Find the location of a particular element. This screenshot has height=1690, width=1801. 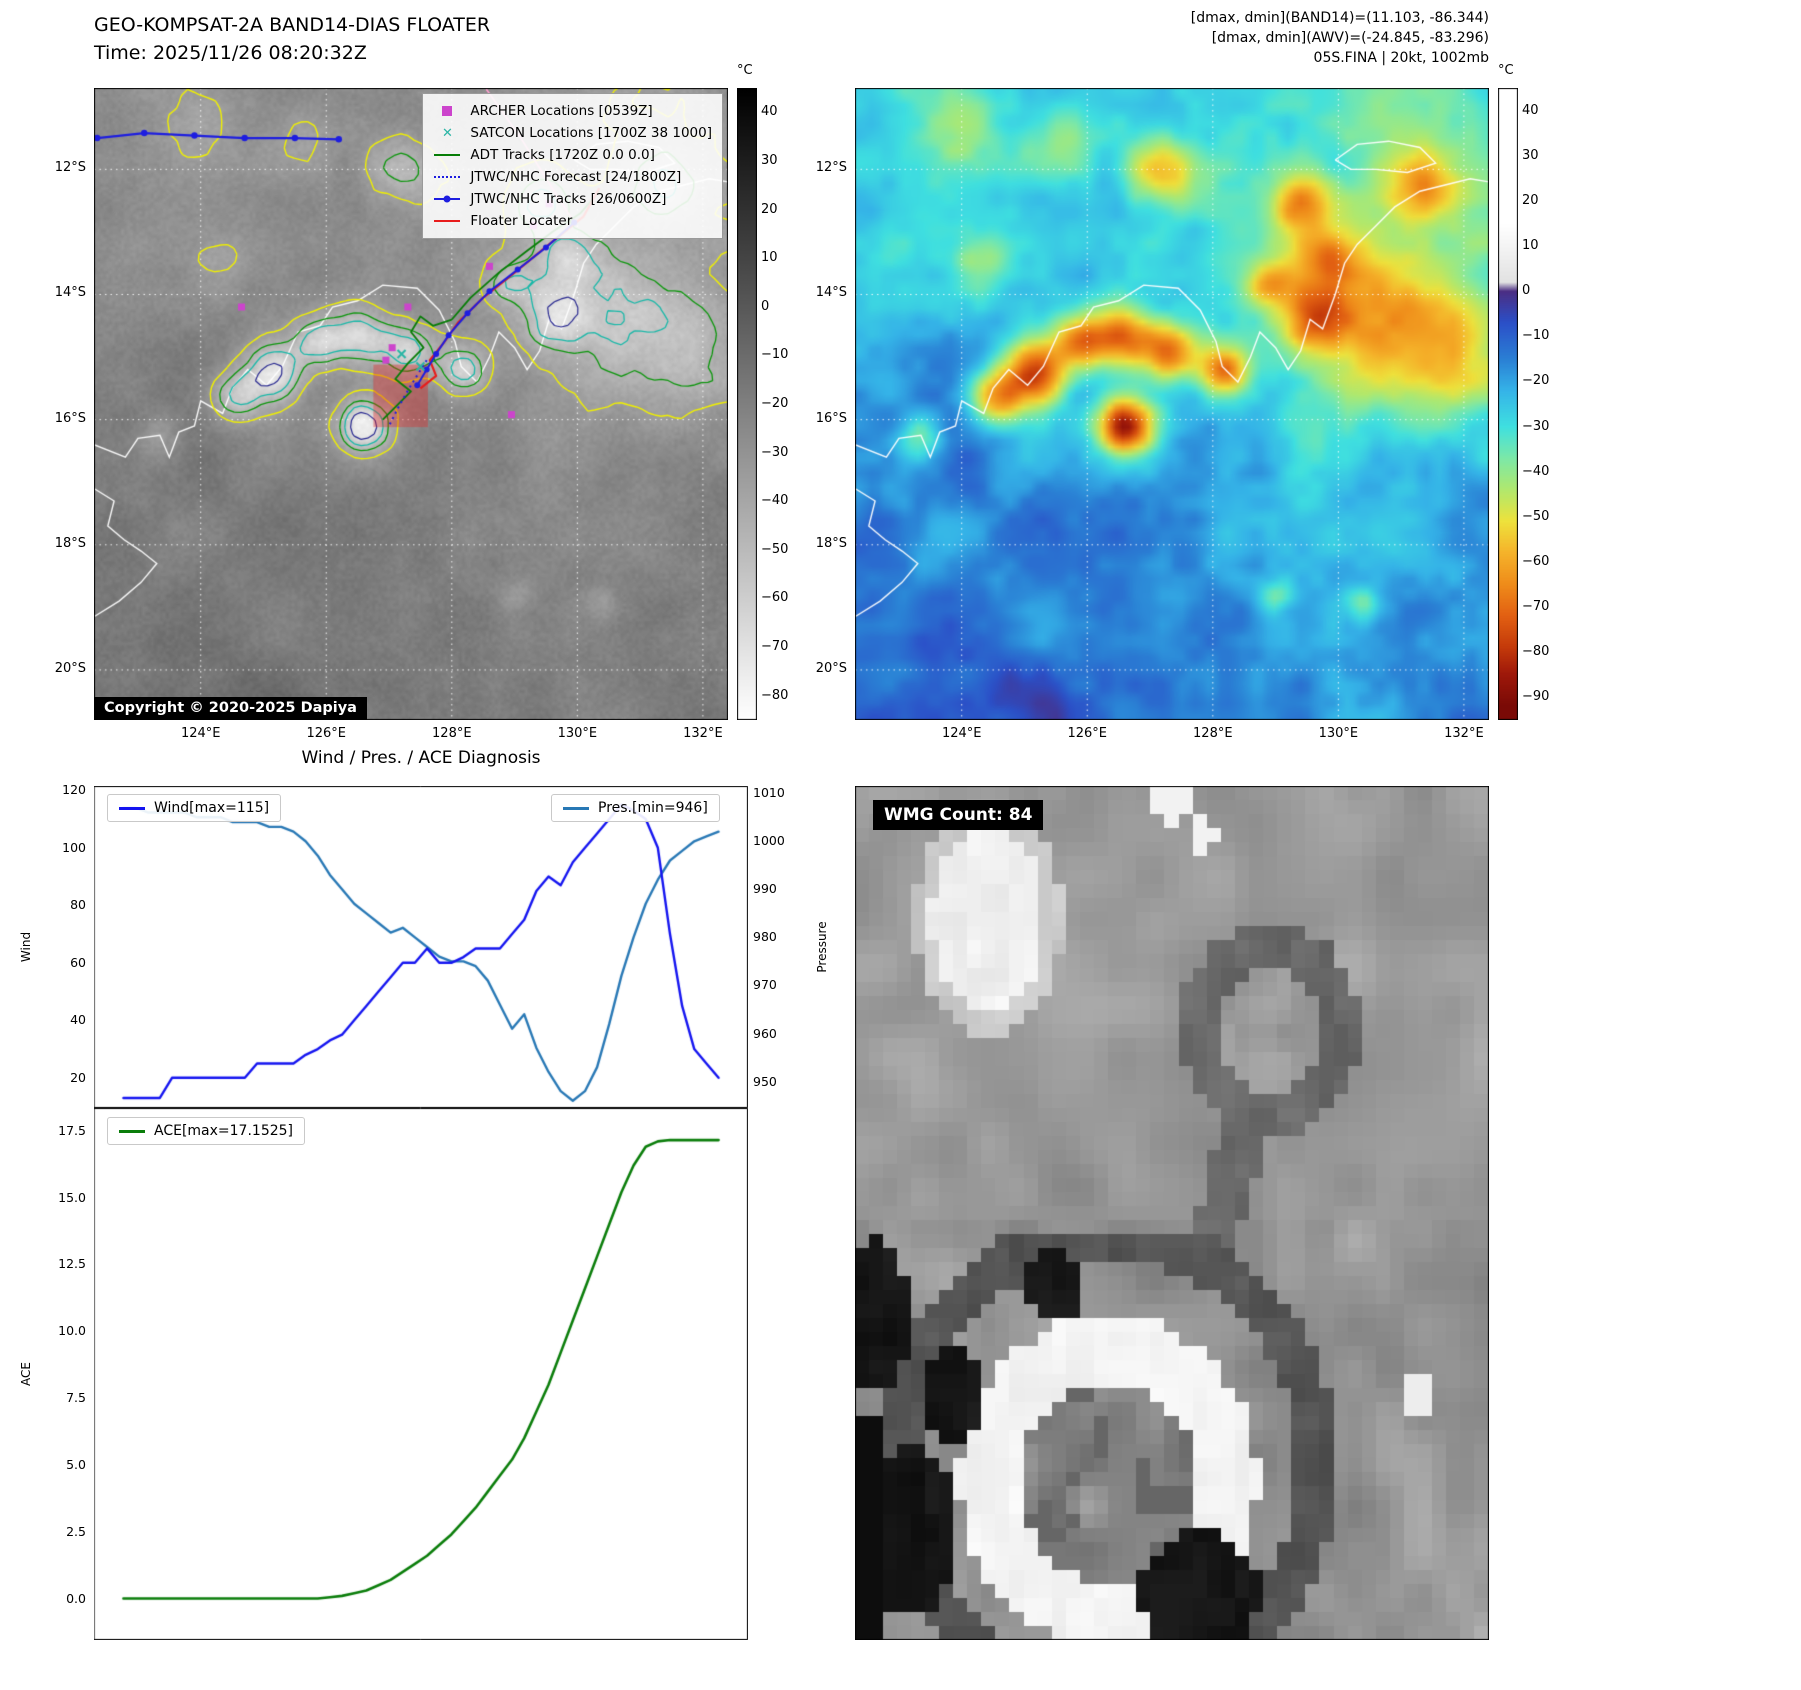

band14-time: Time: 2025/11/26 08:20:32Z is located at coordinates (230, 53).